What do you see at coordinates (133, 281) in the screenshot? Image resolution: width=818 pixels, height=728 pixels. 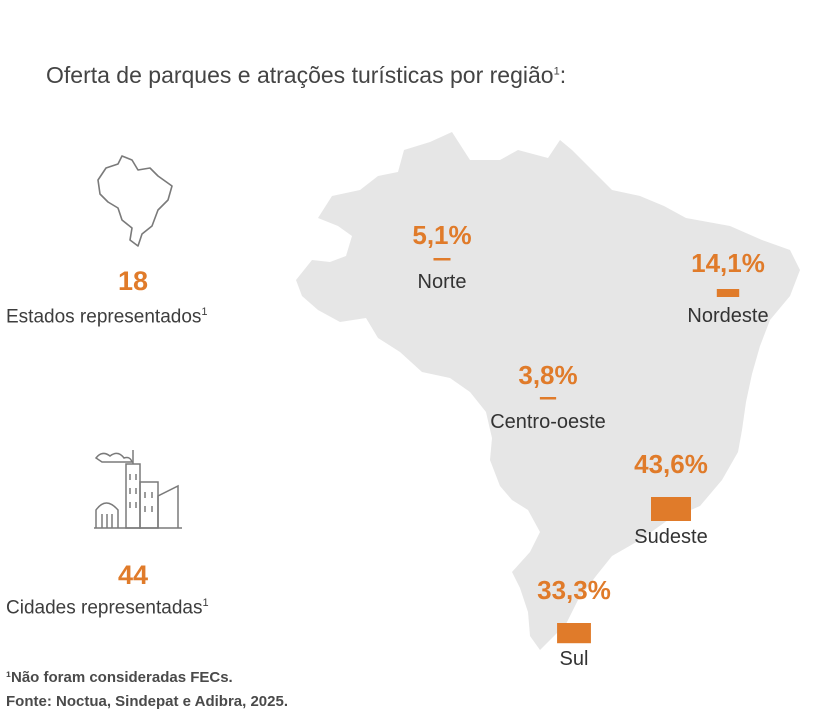 I see `states-count: 18` at bounding box center [133, 281].